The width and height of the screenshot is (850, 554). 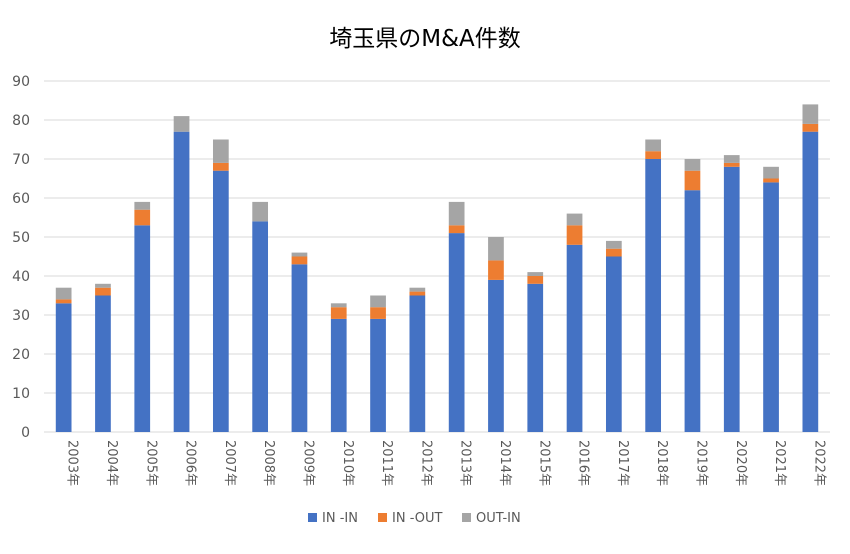 What do you see at coordinates (21, 238) in the screenshot?
I see `y-tick-label: 50` at bounding box center [21, 238].